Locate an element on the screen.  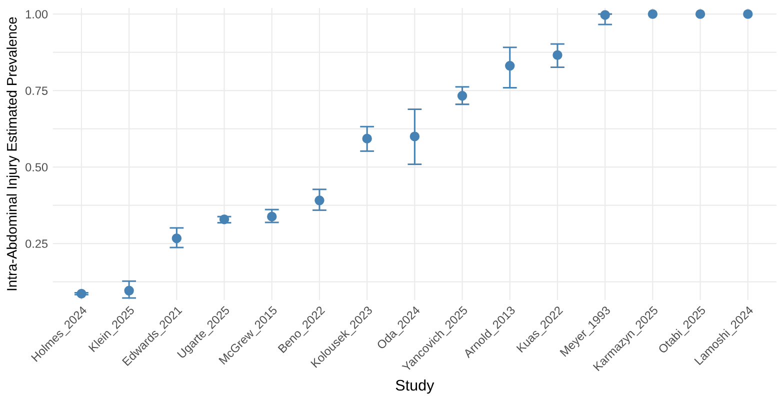
y-tick-label: 0.75 is located at coordinates (37, 90).